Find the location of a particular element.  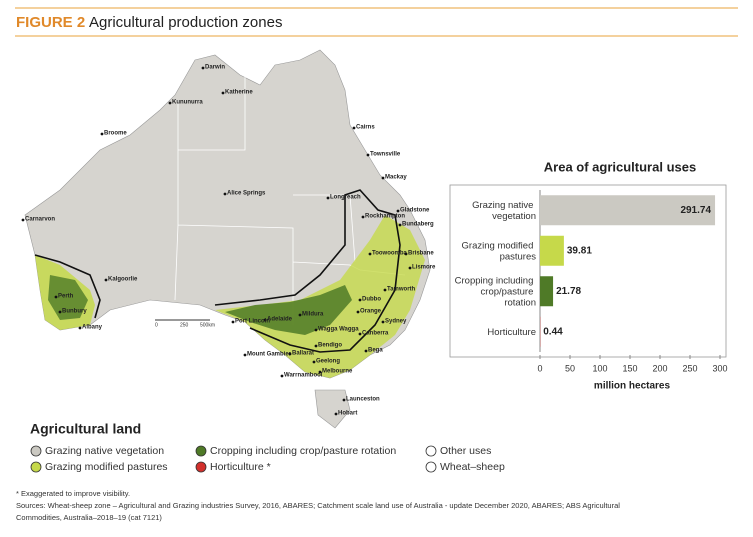

figure-label: FIGURE 2 is located at coordinates (50, 22).